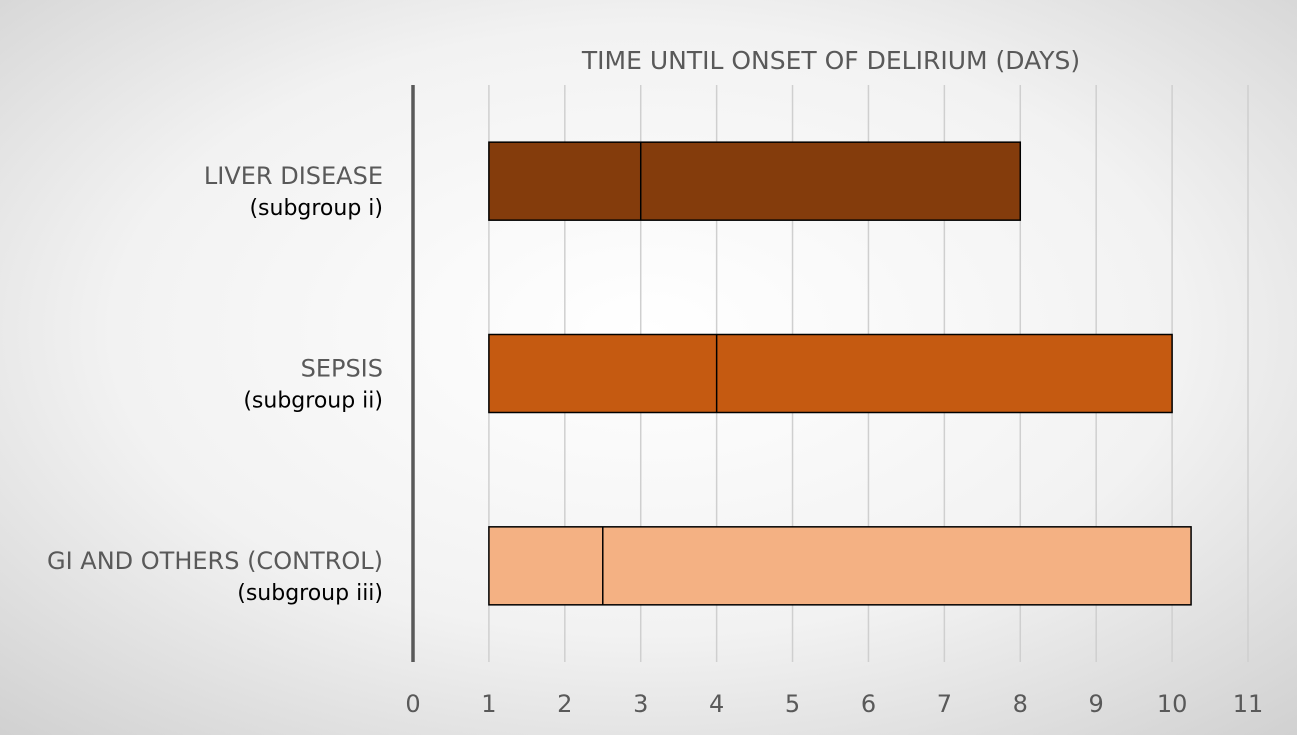 This screenshot has width=1297, height=735. I want to click on x-tick-label: 9, so click(1096, 704).